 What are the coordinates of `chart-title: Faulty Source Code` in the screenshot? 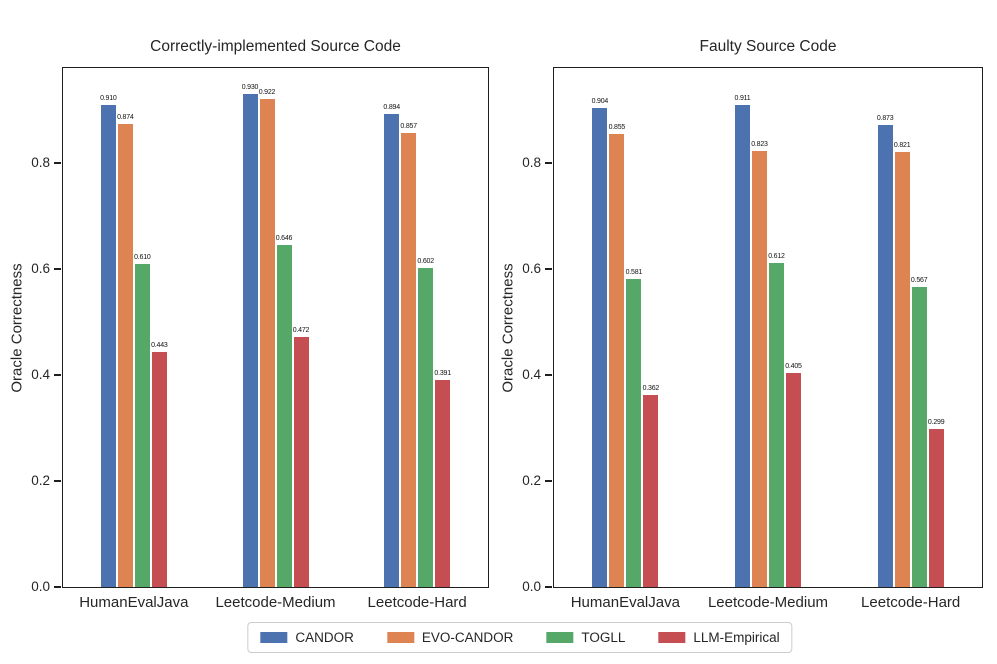 It's located at (768, 46).